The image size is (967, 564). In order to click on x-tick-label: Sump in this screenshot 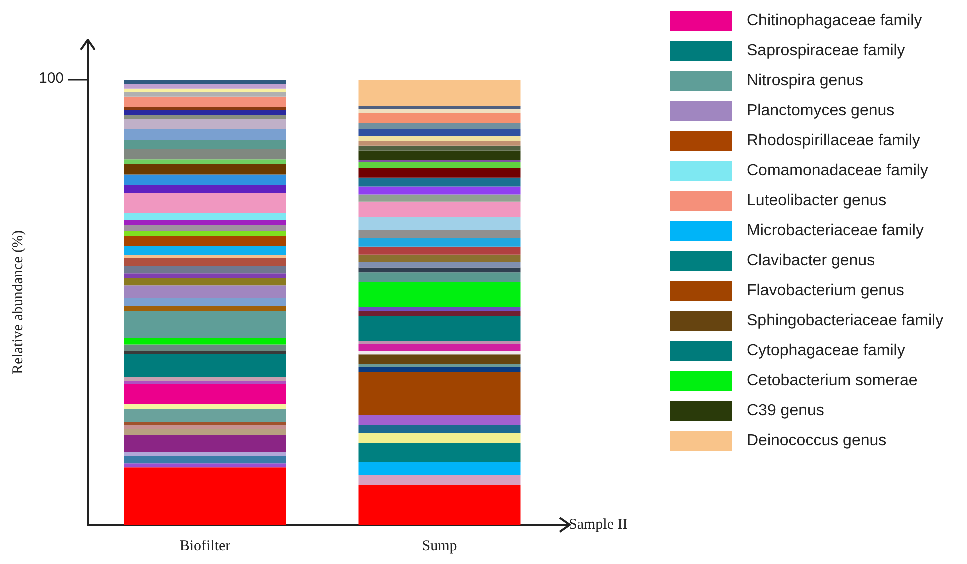, I will do `click(440, 546)`.